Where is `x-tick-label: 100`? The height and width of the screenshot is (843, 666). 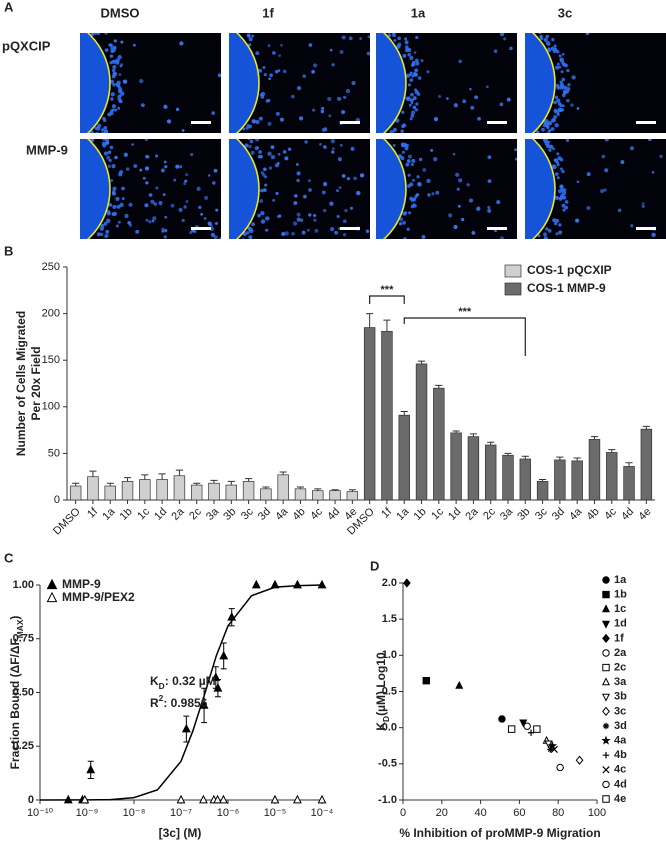
x-tick-label: 100 is located at coordinates (597, 813).